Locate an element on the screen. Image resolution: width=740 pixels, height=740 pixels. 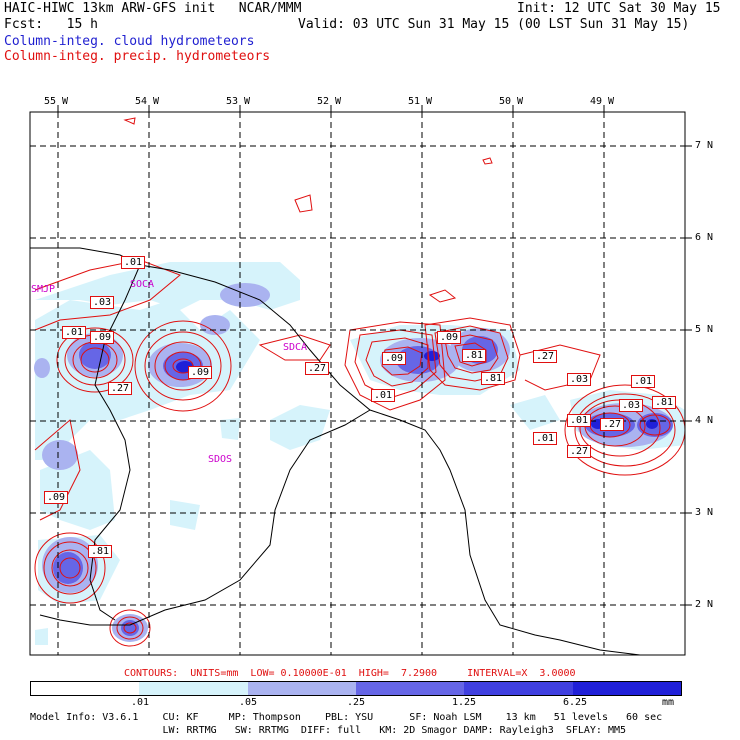
lat-label: 3 N is located at coordinates (704, 512).